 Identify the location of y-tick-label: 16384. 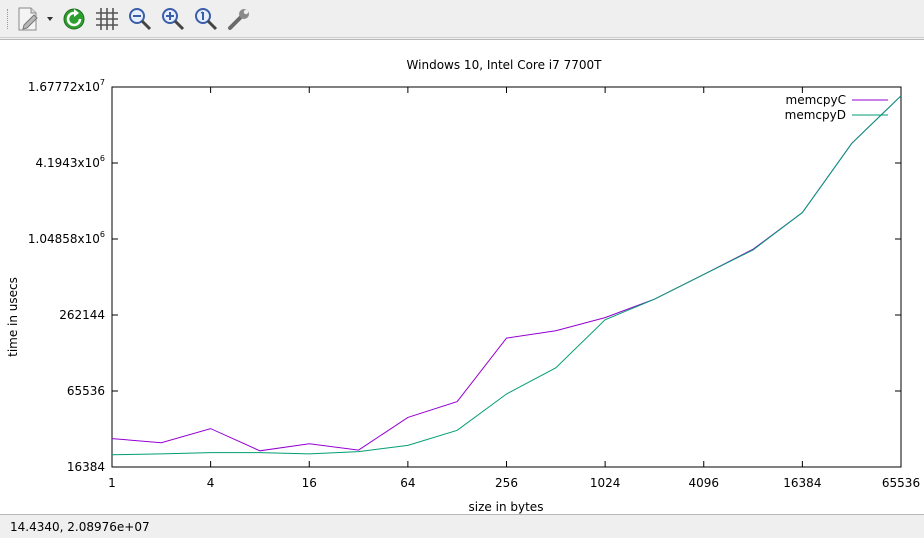
(86, 467).